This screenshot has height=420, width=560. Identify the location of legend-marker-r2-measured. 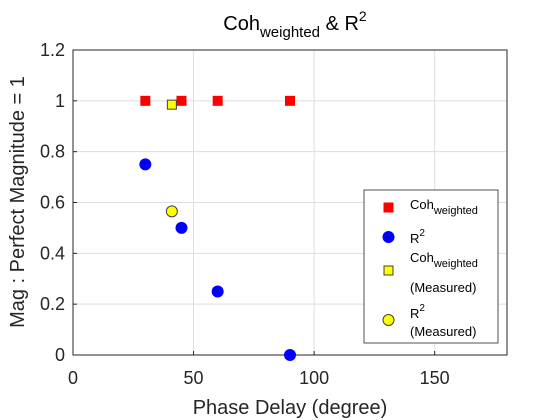
(388, 320).